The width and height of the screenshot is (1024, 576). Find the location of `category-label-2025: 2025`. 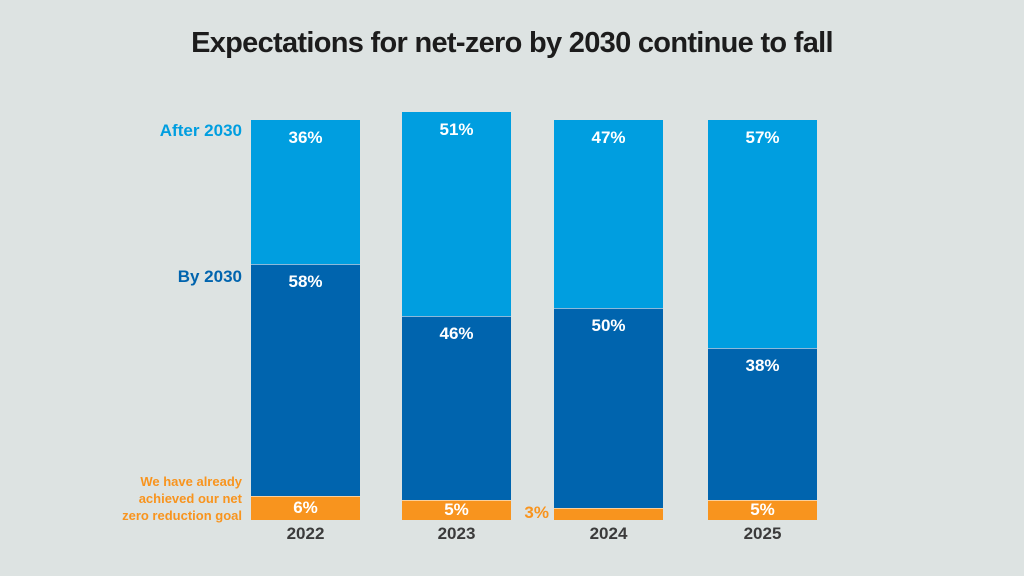

category-label-2025: 2025 is located at coordinates (762, 533).